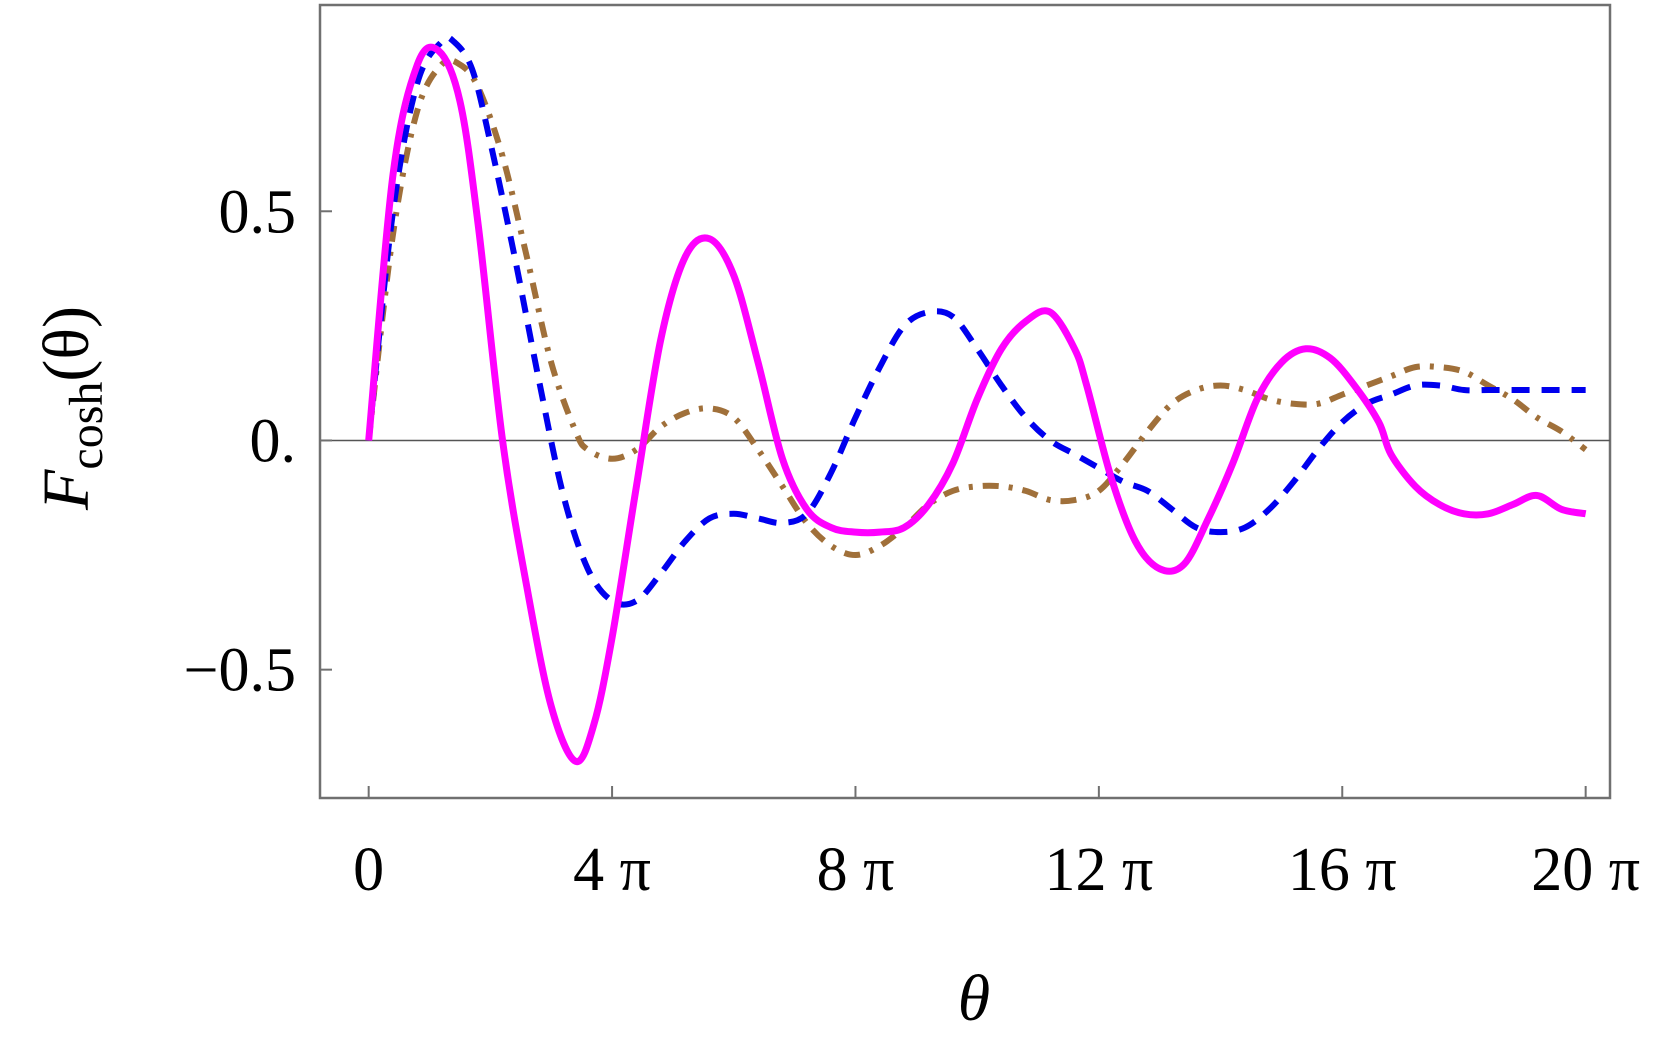  Describe the element at coordinates (66, 490) in the screenshot. I see `y-axis-label-main: F` at that location.